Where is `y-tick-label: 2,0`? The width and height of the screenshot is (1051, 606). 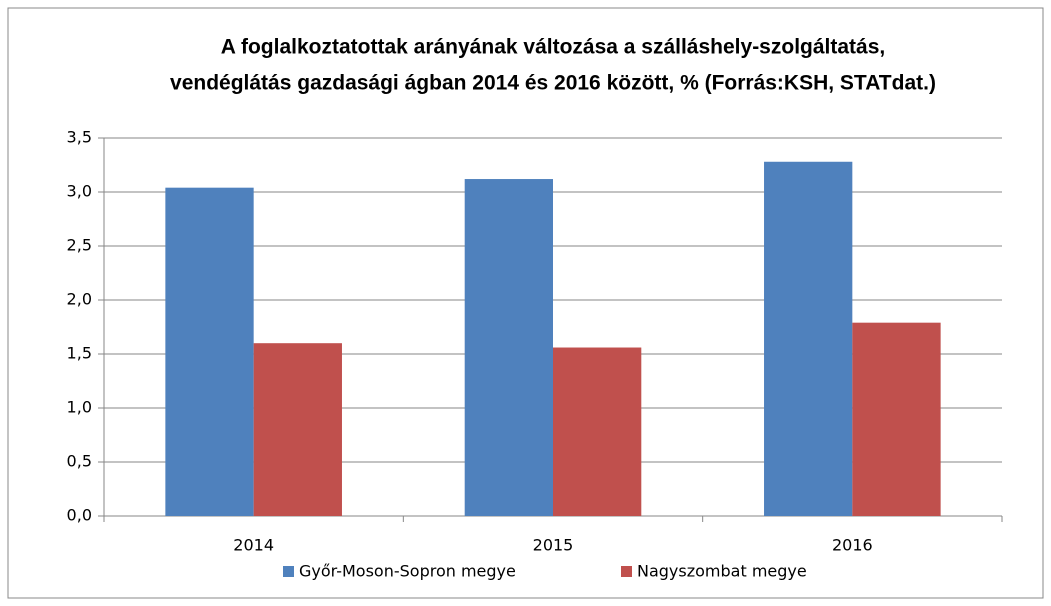
y-tick-label: 2,0 is located at coordinates (79, 299).